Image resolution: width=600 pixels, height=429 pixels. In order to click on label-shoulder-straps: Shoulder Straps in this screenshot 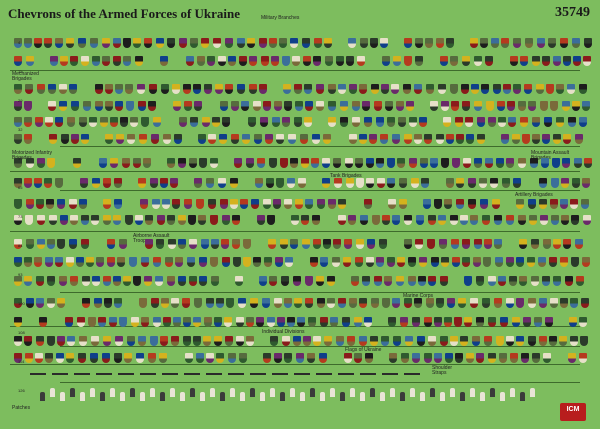, I will do `click(442, 370)`.